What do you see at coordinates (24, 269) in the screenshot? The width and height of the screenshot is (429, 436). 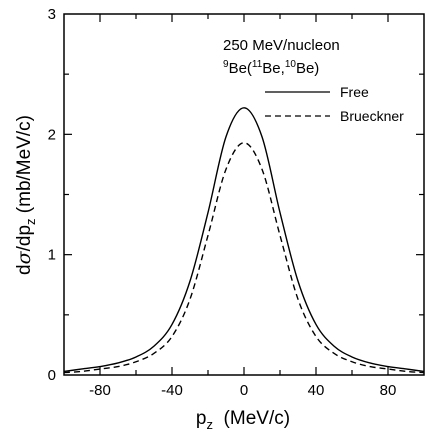 I see `y-axis-title-d: d` at bounding box center [24, 269].